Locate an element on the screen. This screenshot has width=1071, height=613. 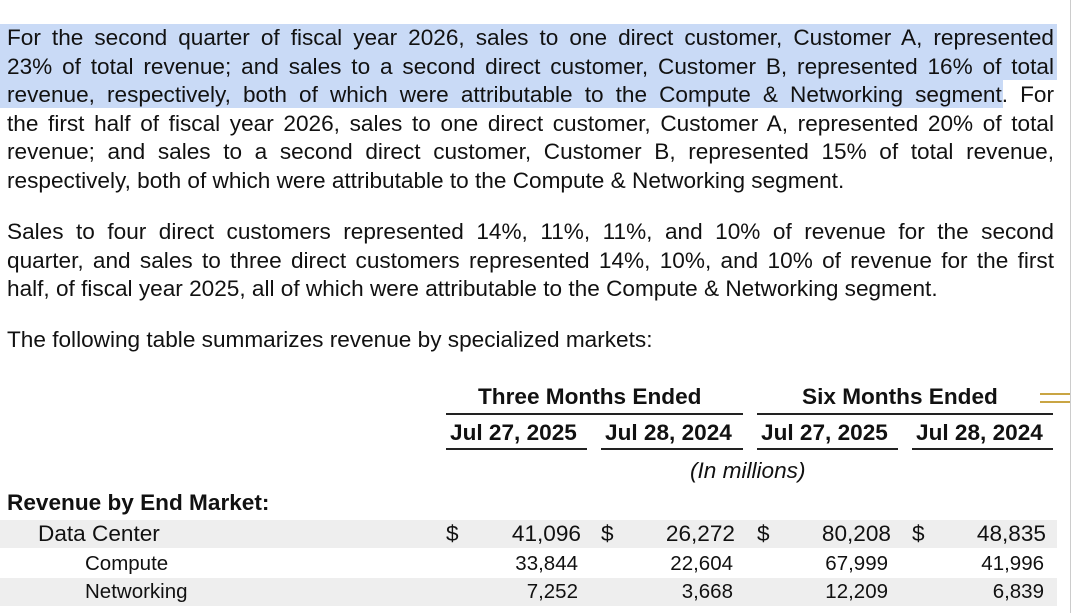
table-cell: 7,252 is located at coordinates (552, 591).